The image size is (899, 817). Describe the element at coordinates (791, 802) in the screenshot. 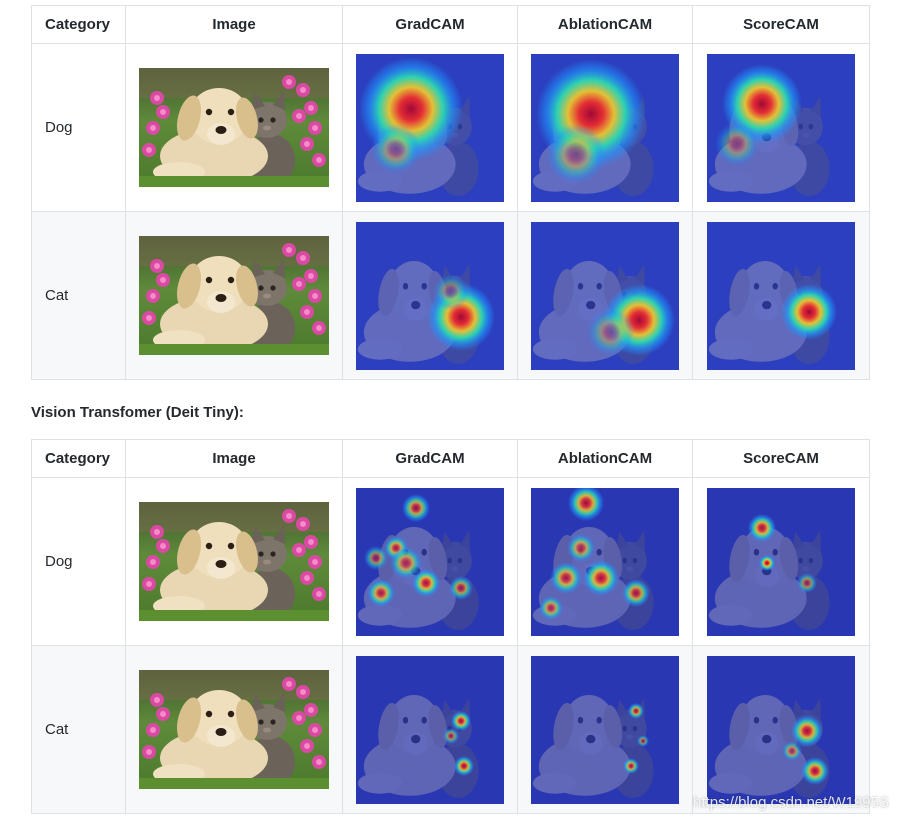

I see `watermark: https://blog.csdn.net/W1995S` at that location.